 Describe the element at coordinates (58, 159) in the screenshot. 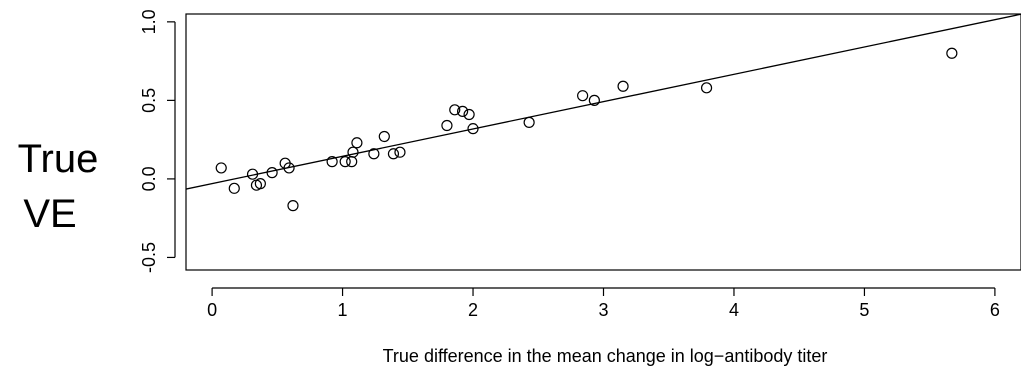

I see `y-axis-label-line-1: True` at that location.